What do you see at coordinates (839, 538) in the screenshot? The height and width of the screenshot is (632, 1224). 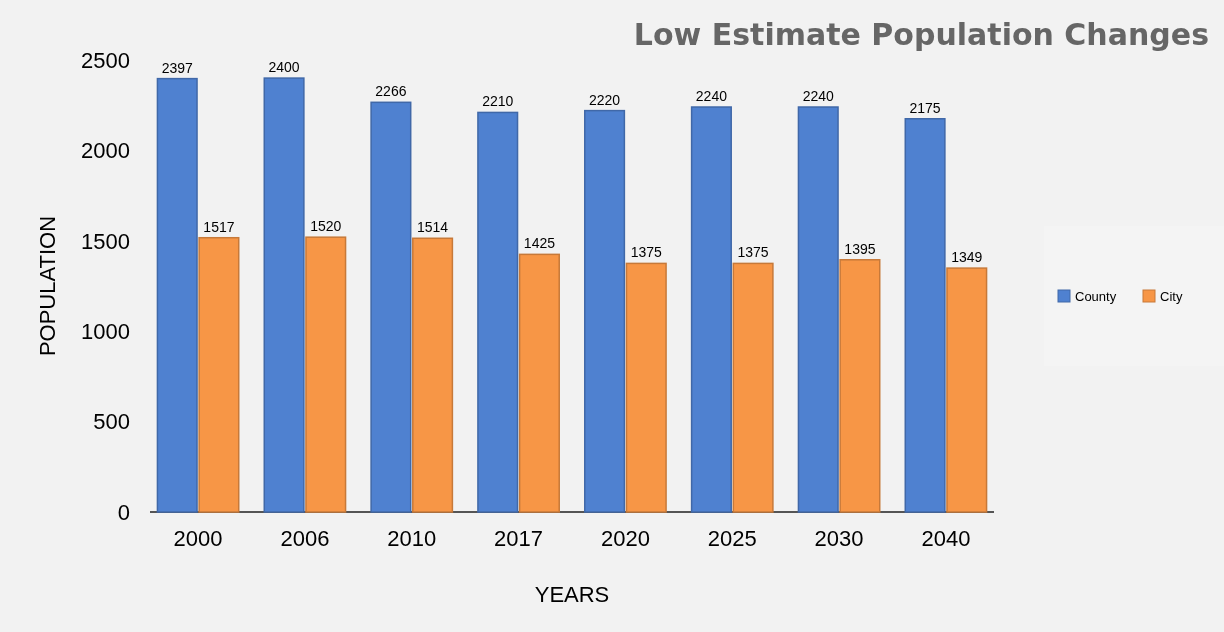 I see `x-tick-label: 2030` at bounding box center [839, 538].